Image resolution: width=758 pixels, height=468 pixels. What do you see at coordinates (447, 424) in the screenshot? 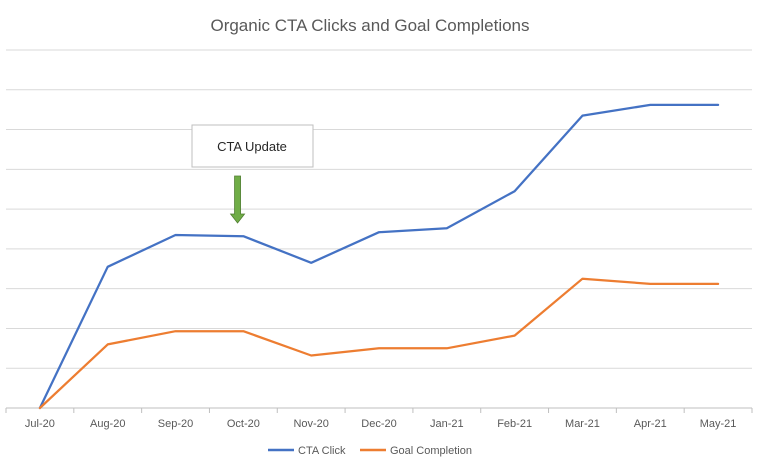
I see `x-tick-label: Jan-21` at bounding box center [447, 424].